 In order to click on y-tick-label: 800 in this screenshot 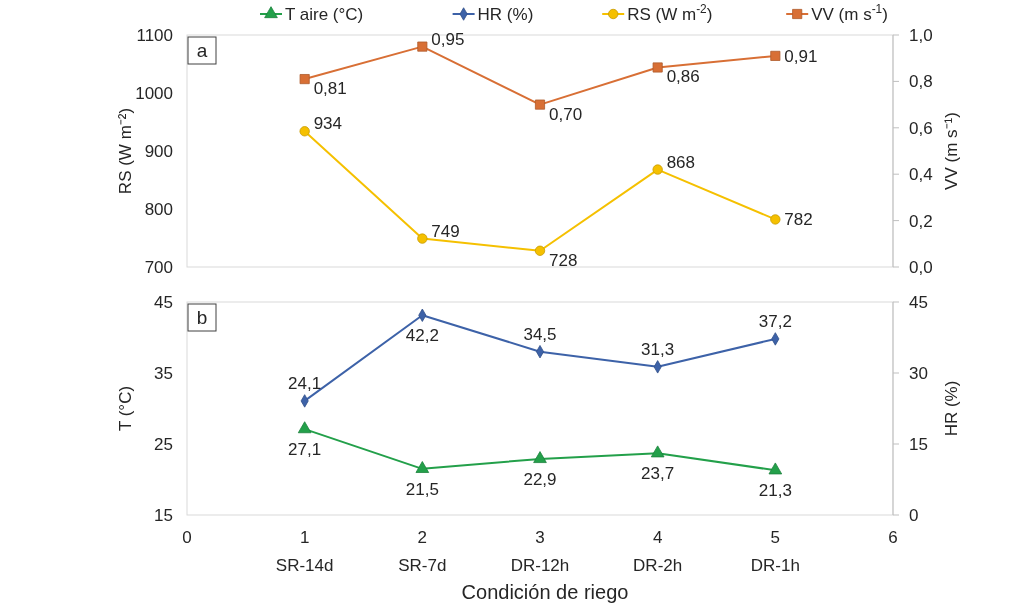, I will do `click(158, 209)`.